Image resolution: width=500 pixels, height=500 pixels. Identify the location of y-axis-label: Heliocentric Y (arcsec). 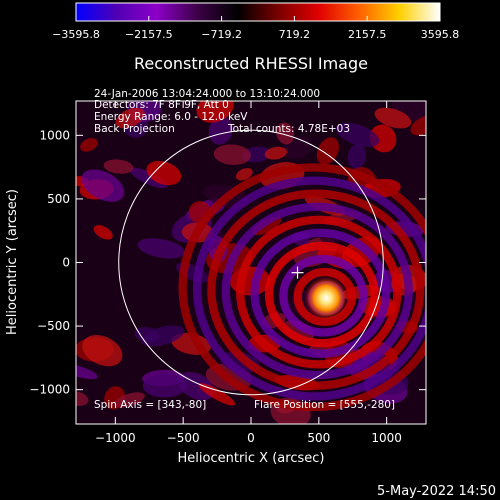
(12, 262).